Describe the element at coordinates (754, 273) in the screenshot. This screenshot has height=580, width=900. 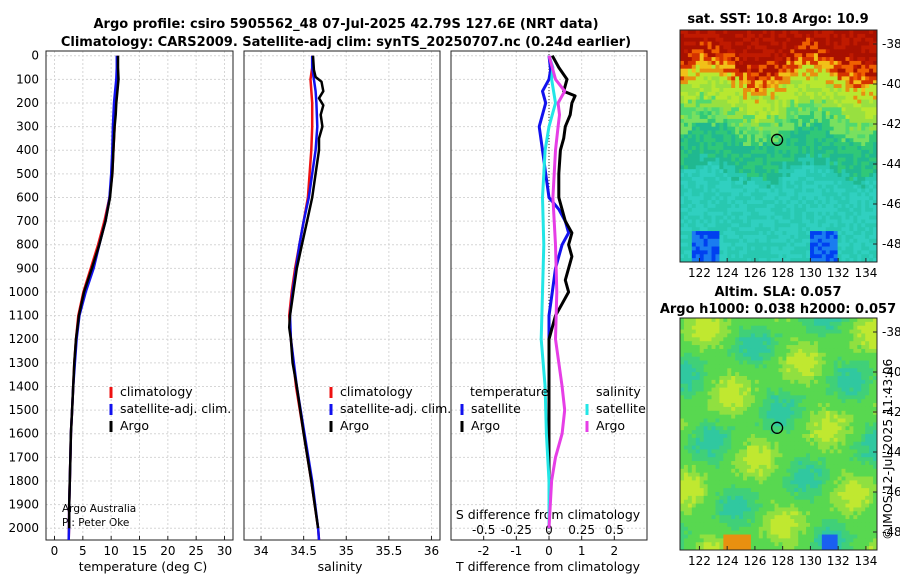
I see `map-x-tick-label: 126` at that location.